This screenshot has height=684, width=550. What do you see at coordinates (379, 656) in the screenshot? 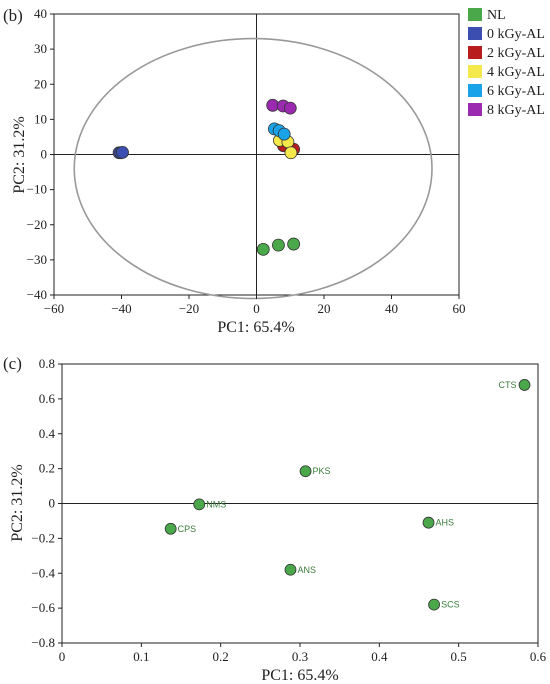
I see `panel-c-x-tick-label: 0.4` at bounding box center [379, 656].